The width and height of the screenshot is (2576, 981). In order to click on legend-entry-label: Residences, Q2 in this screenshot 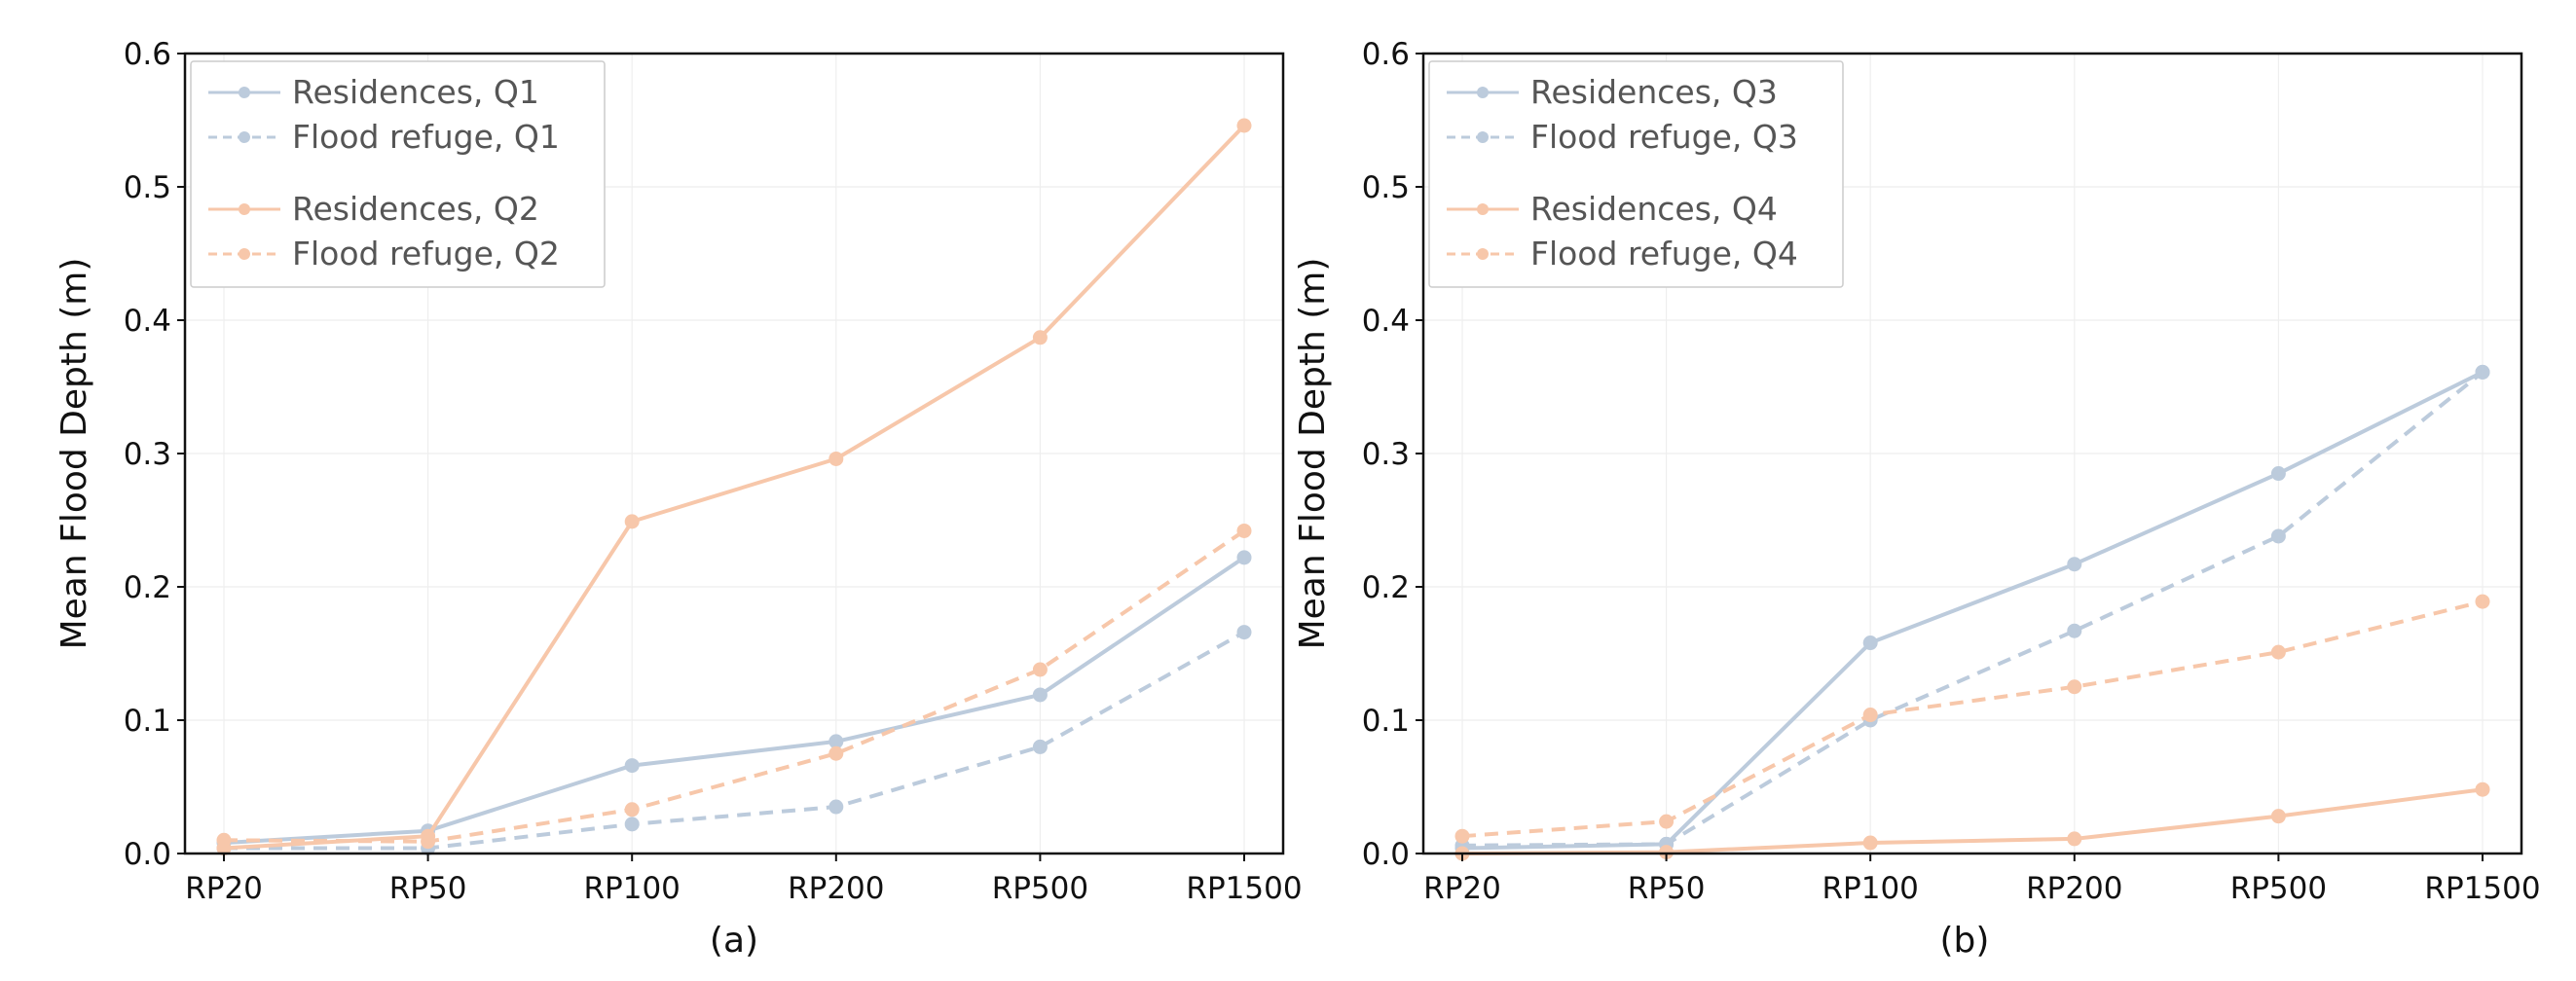, I will do `click(415, 209)`.